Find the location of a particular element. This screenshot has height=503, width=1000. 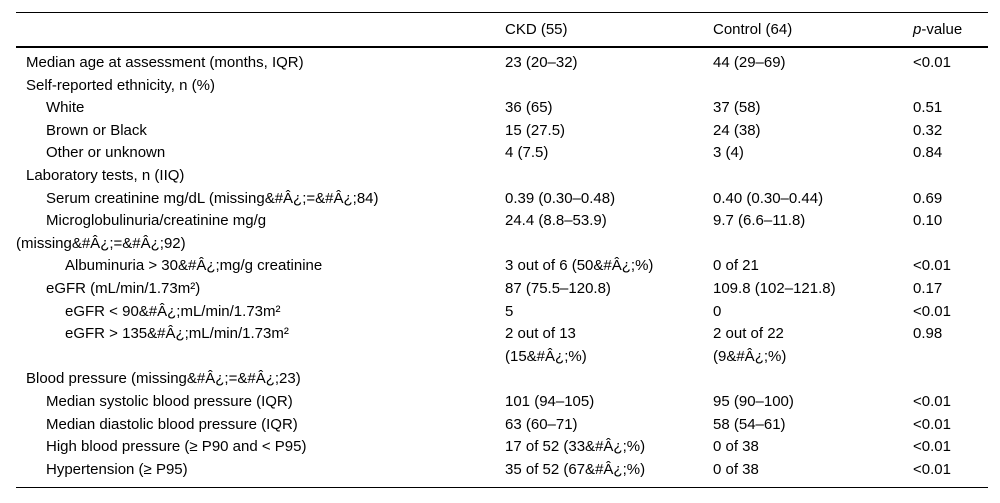

control-value: 37 (58) is located at coordinates (737, 108).